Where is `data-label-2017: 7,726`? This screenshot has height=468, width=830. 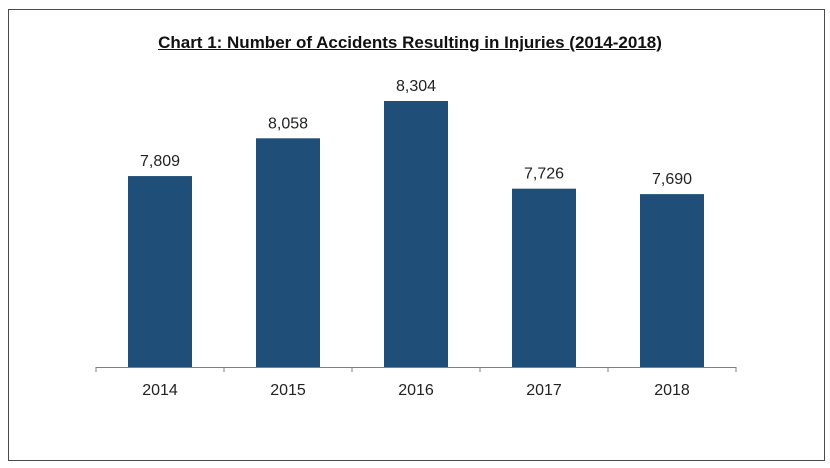
data-label-2017: 7,726 is located at coordinates (544, 174).